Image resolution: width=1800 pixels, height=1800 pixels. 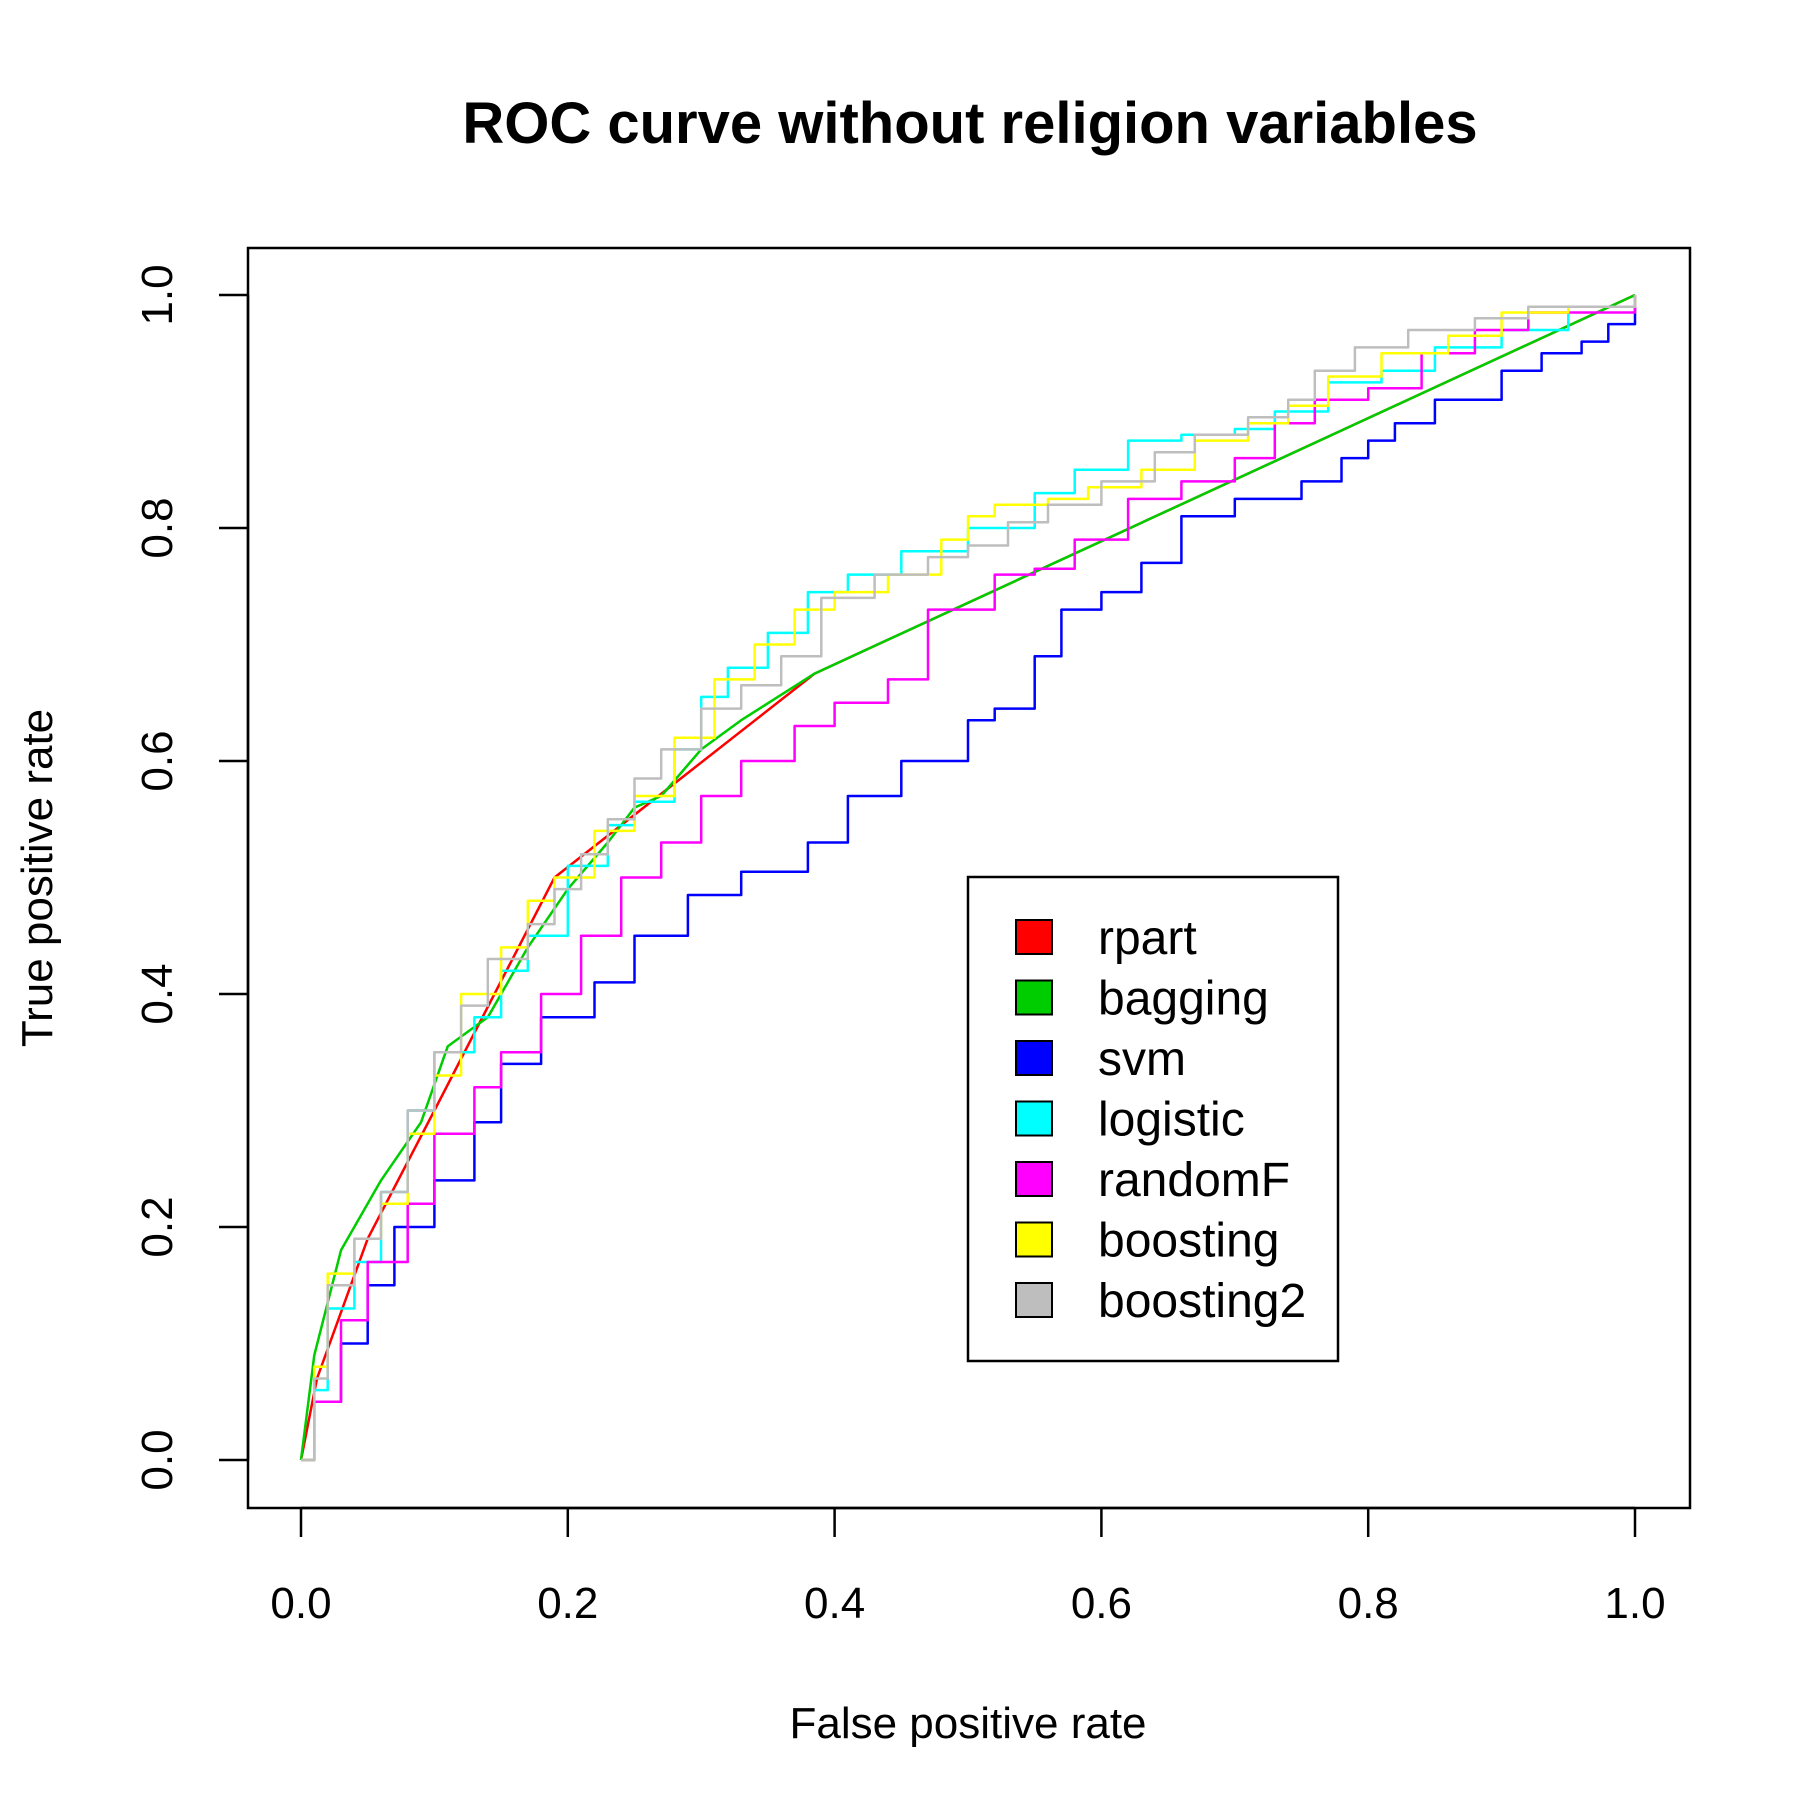 What do you see at coordinates (157, 527) in the screenshot?
I see `y-tick-label: 0.8` at bounding box center [157, 527].